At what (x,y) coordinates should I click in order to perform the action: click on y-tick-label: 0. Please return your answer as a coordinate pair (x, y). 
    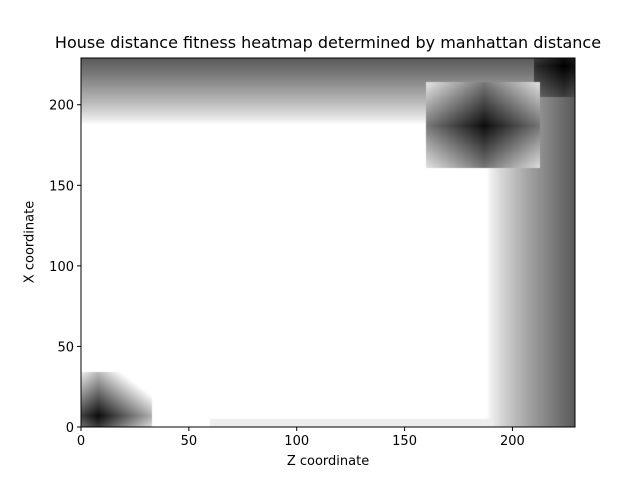
    Looking at the image, I should click on (70, 428).